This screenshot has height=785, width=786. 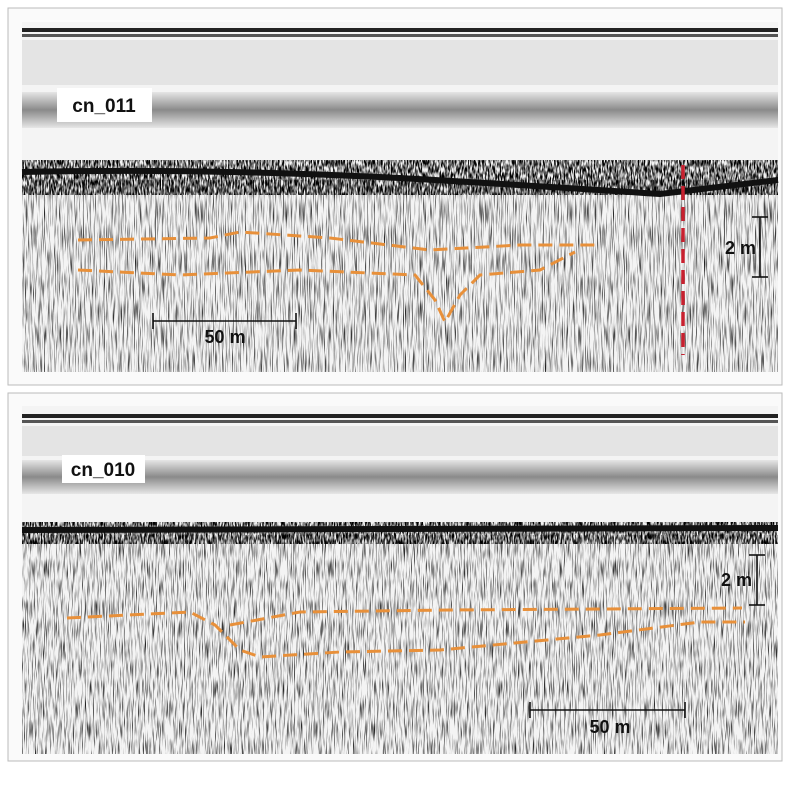 I want to click on profile-label: cn_011, so click(x=104, y=106).